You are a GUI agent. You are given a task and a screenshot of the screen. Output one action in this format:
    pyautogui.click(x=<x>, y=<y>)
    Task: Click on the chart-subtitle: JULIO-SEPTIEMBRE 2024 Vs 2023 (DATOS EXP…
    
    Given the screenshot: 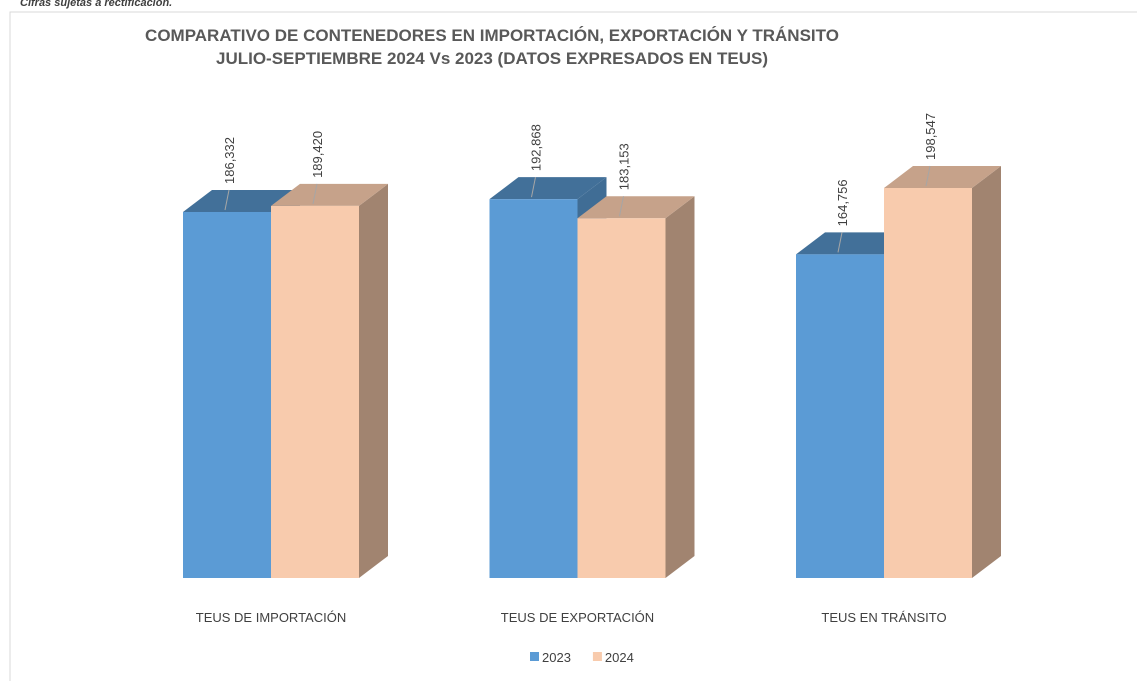 What is the action you would take?
    pyautogui.click(x=492, y=58)
    